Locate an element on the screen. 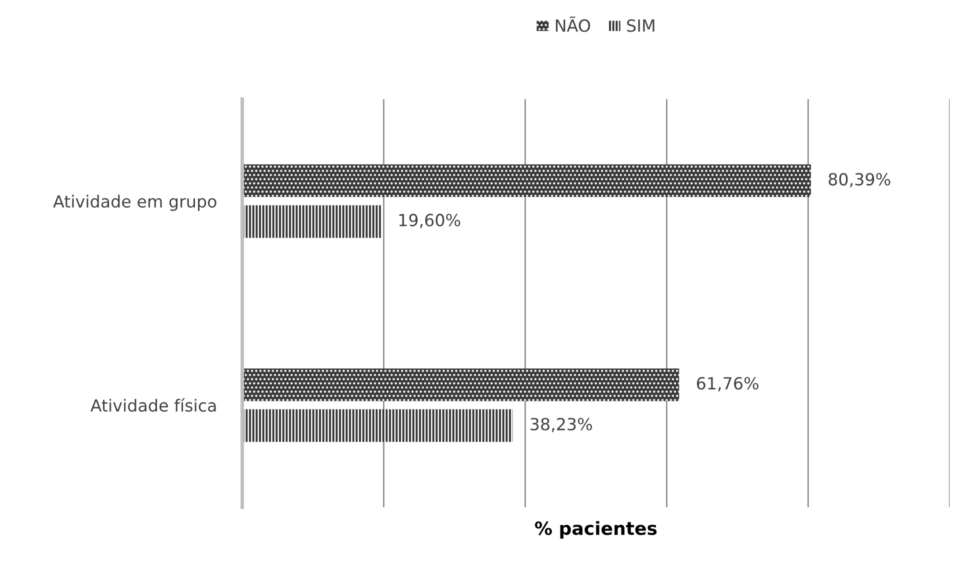  data-label: 19,60% is located at coordinates (429, 221).